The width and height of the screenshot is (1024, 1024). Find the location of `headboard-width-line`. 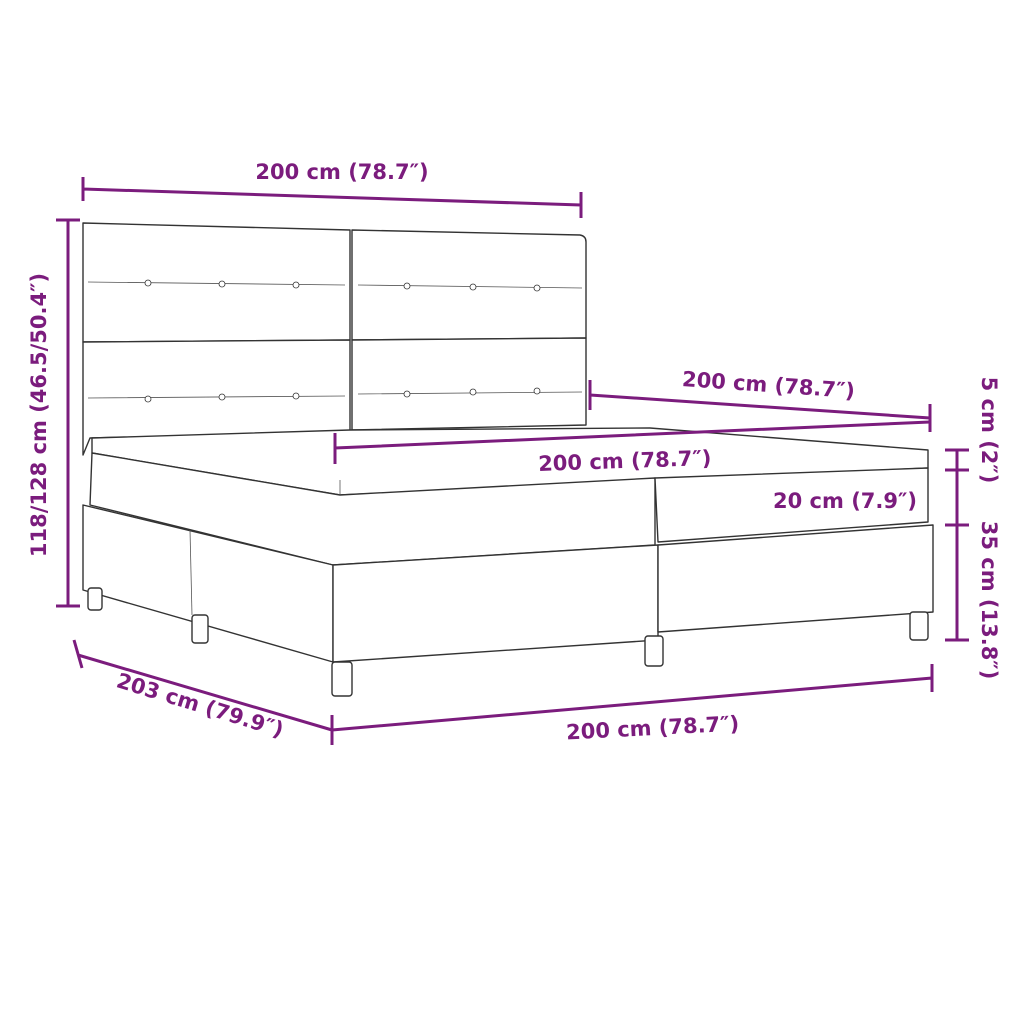

headboard-width-line is located at coordinates (332, 197).